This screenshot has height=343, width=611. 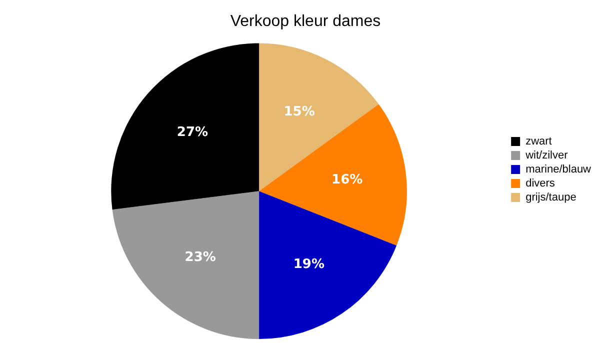 I want to click on legend-label: grijs/taupe, so click(x=551, y=198).